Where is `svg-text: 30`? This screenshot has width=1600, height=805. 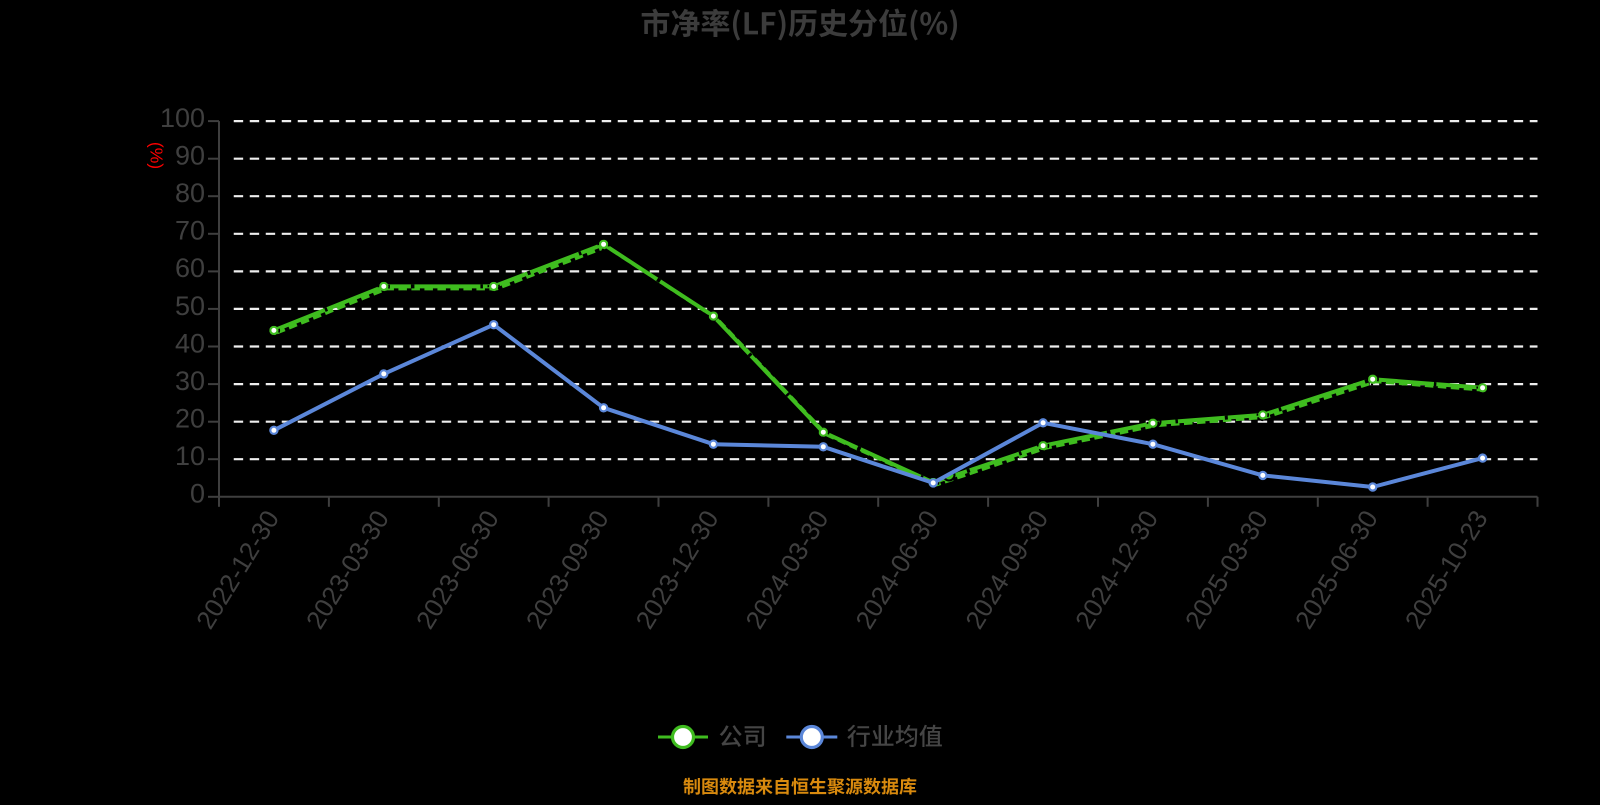 svg-text: 30 is located at coordinates (190, 381).